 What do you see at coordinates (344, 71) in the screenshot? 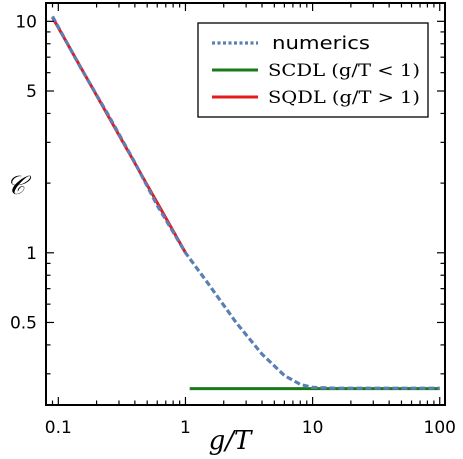
I see `legend-label-1: SCDL (g/T < 1)` at bounding box center [344, 71].